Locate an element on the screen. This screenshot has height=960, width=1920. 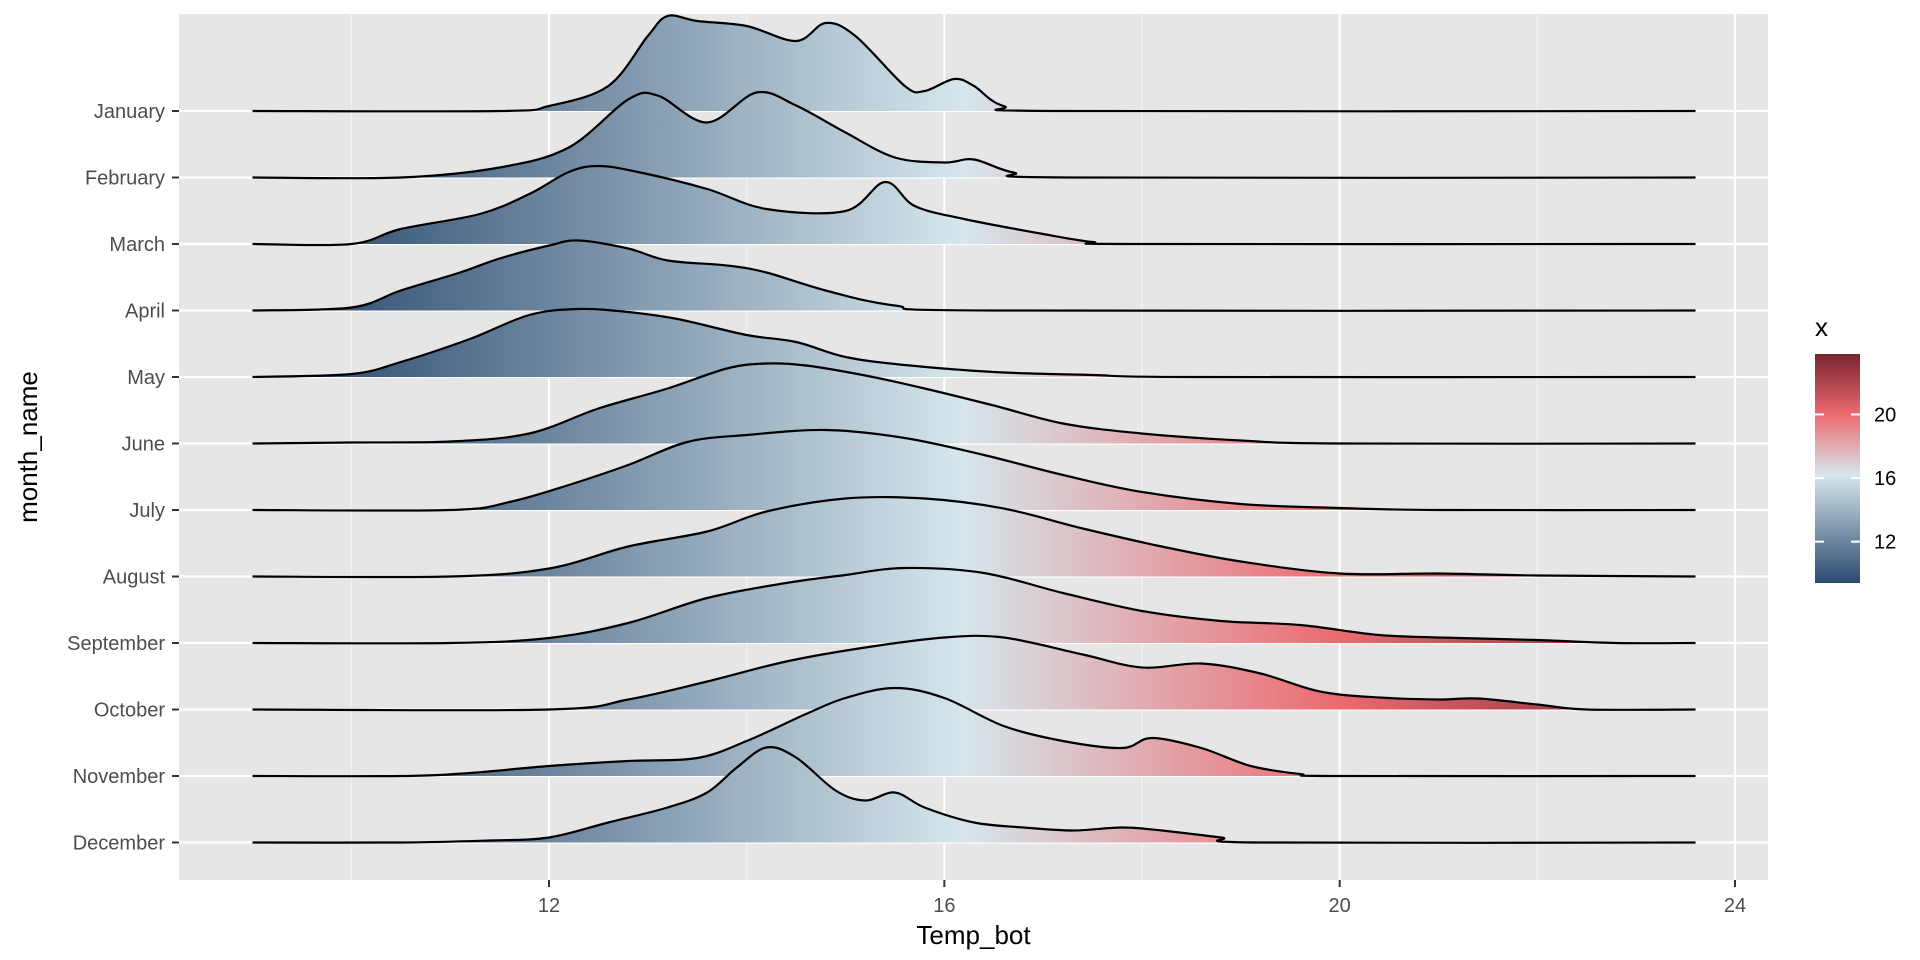
y-tick-label: January is located at coordinates (129, 112).